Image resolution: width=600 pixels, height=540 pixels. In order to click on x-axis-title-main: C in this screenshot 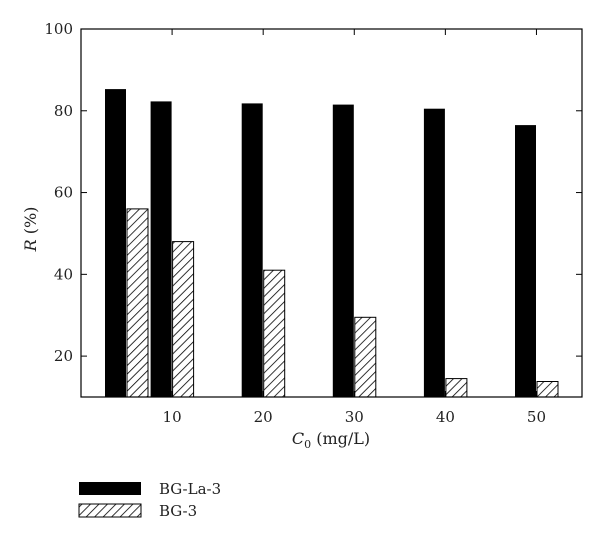, I will do `click(298, 438)`.